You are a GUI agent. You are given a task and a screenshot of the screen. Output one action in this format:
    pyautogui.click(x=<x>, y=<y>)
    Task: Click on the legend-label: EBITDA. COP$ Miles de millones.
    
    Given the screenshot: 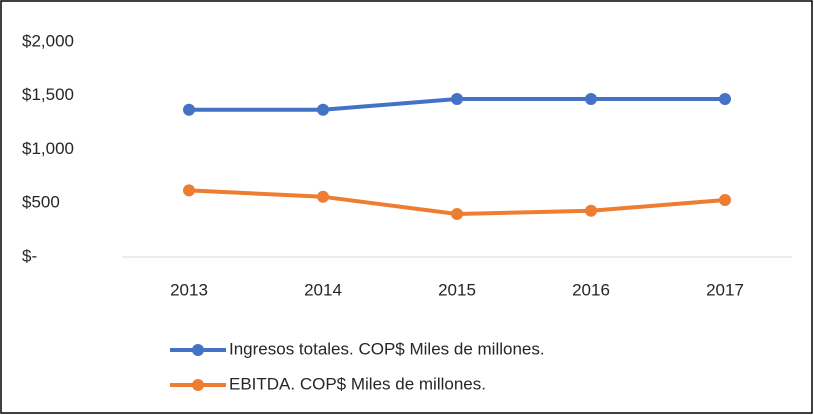 What is the action you would take?
    pyautogui.click(x=357, y=383)
    